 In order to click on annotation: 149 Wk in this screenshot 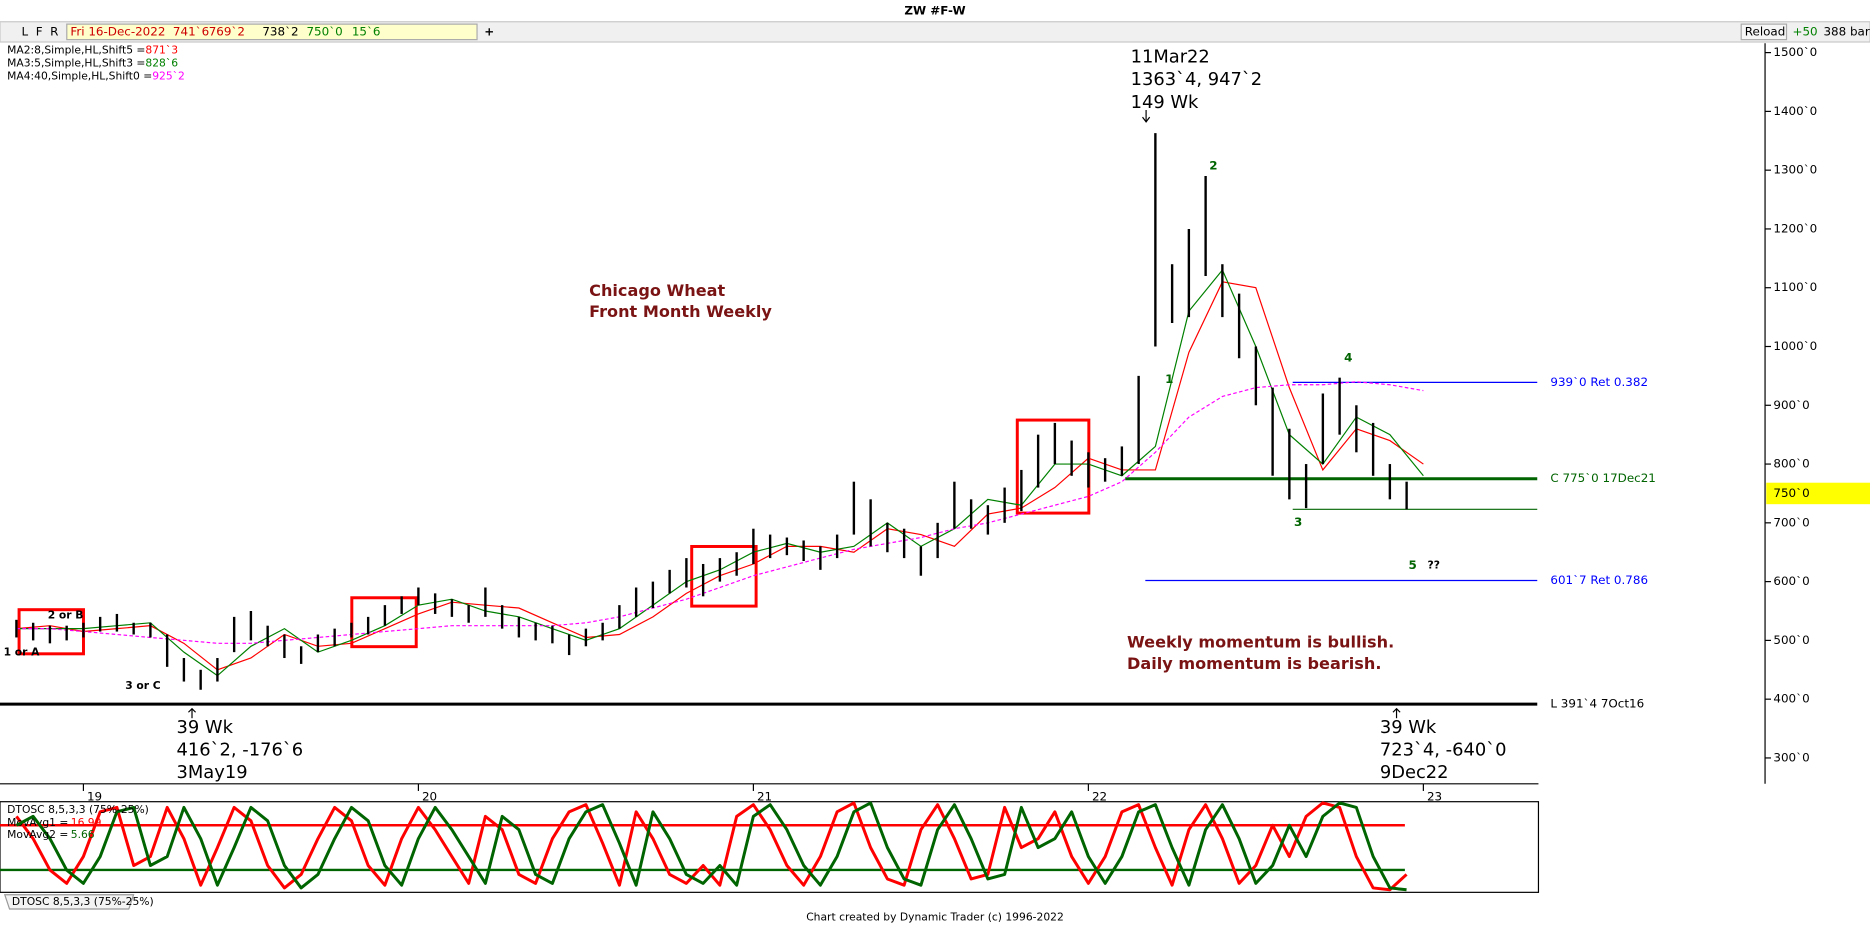, I will do `click(1165, 102)`.